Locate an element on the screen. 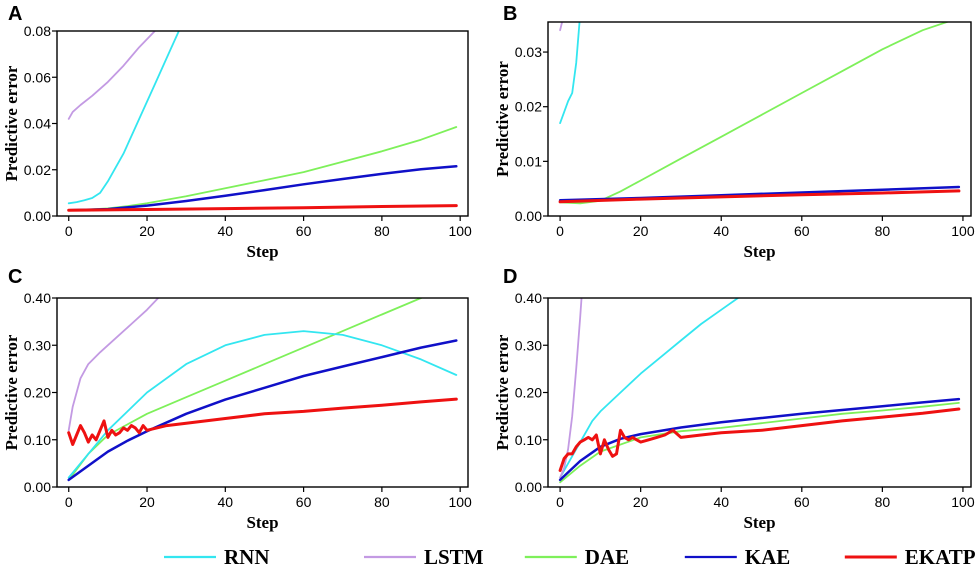 This screenshot has height=576, width=976. legend-item-dae: DAE is located at coordinates (576, 557).